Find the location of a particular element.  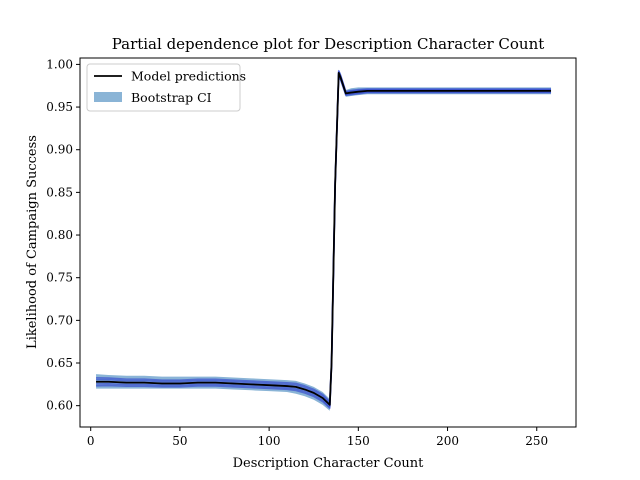

x-axis-ticks: 0 50 100 150 200 250 is located at coordinates (317, 437).